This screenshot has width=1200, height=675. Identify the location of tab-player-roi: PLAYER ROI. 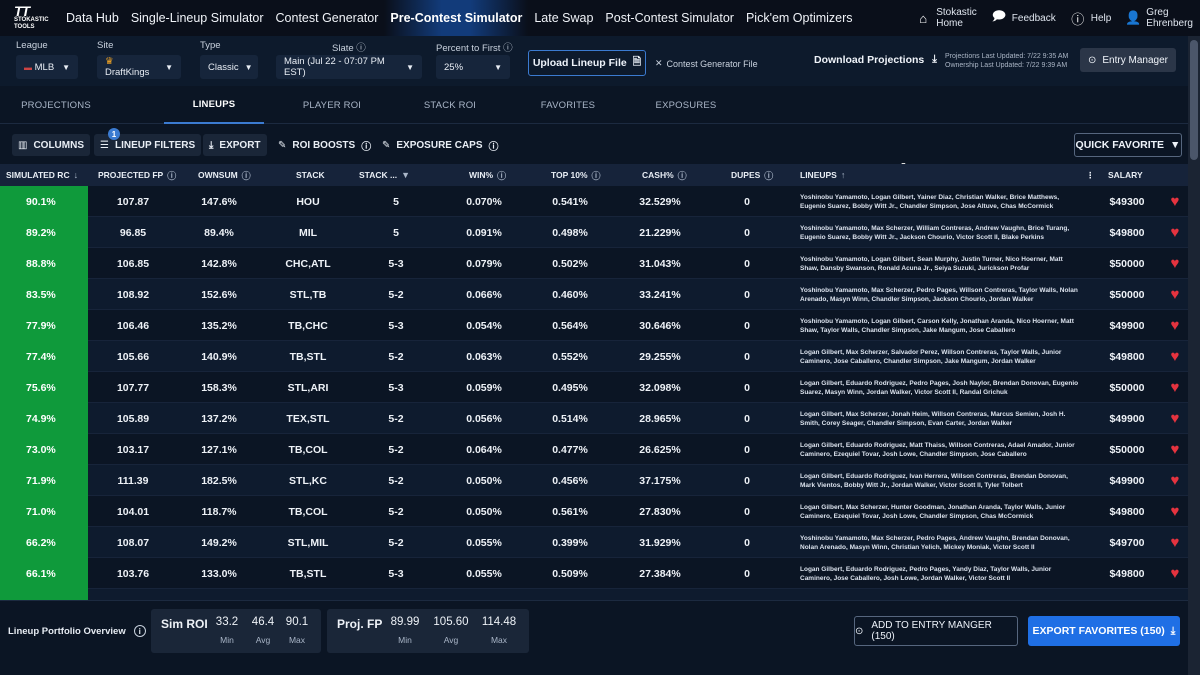
(332, 105).